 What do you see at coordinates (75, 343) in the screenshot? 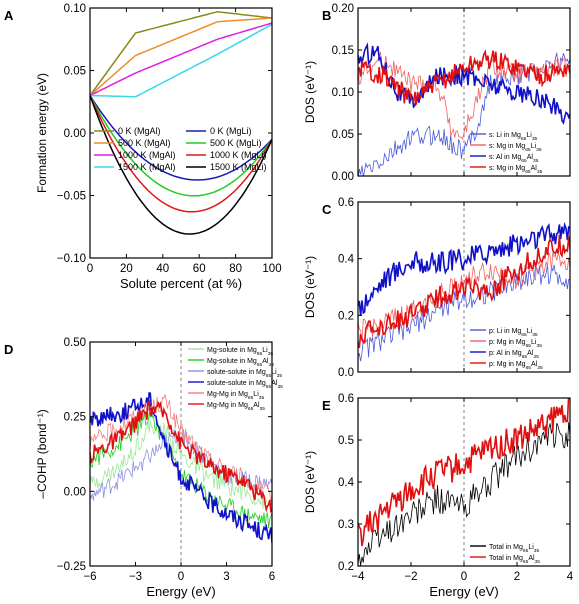
I see `y-tick-label: 0.50` at bounding box center [75, 343].